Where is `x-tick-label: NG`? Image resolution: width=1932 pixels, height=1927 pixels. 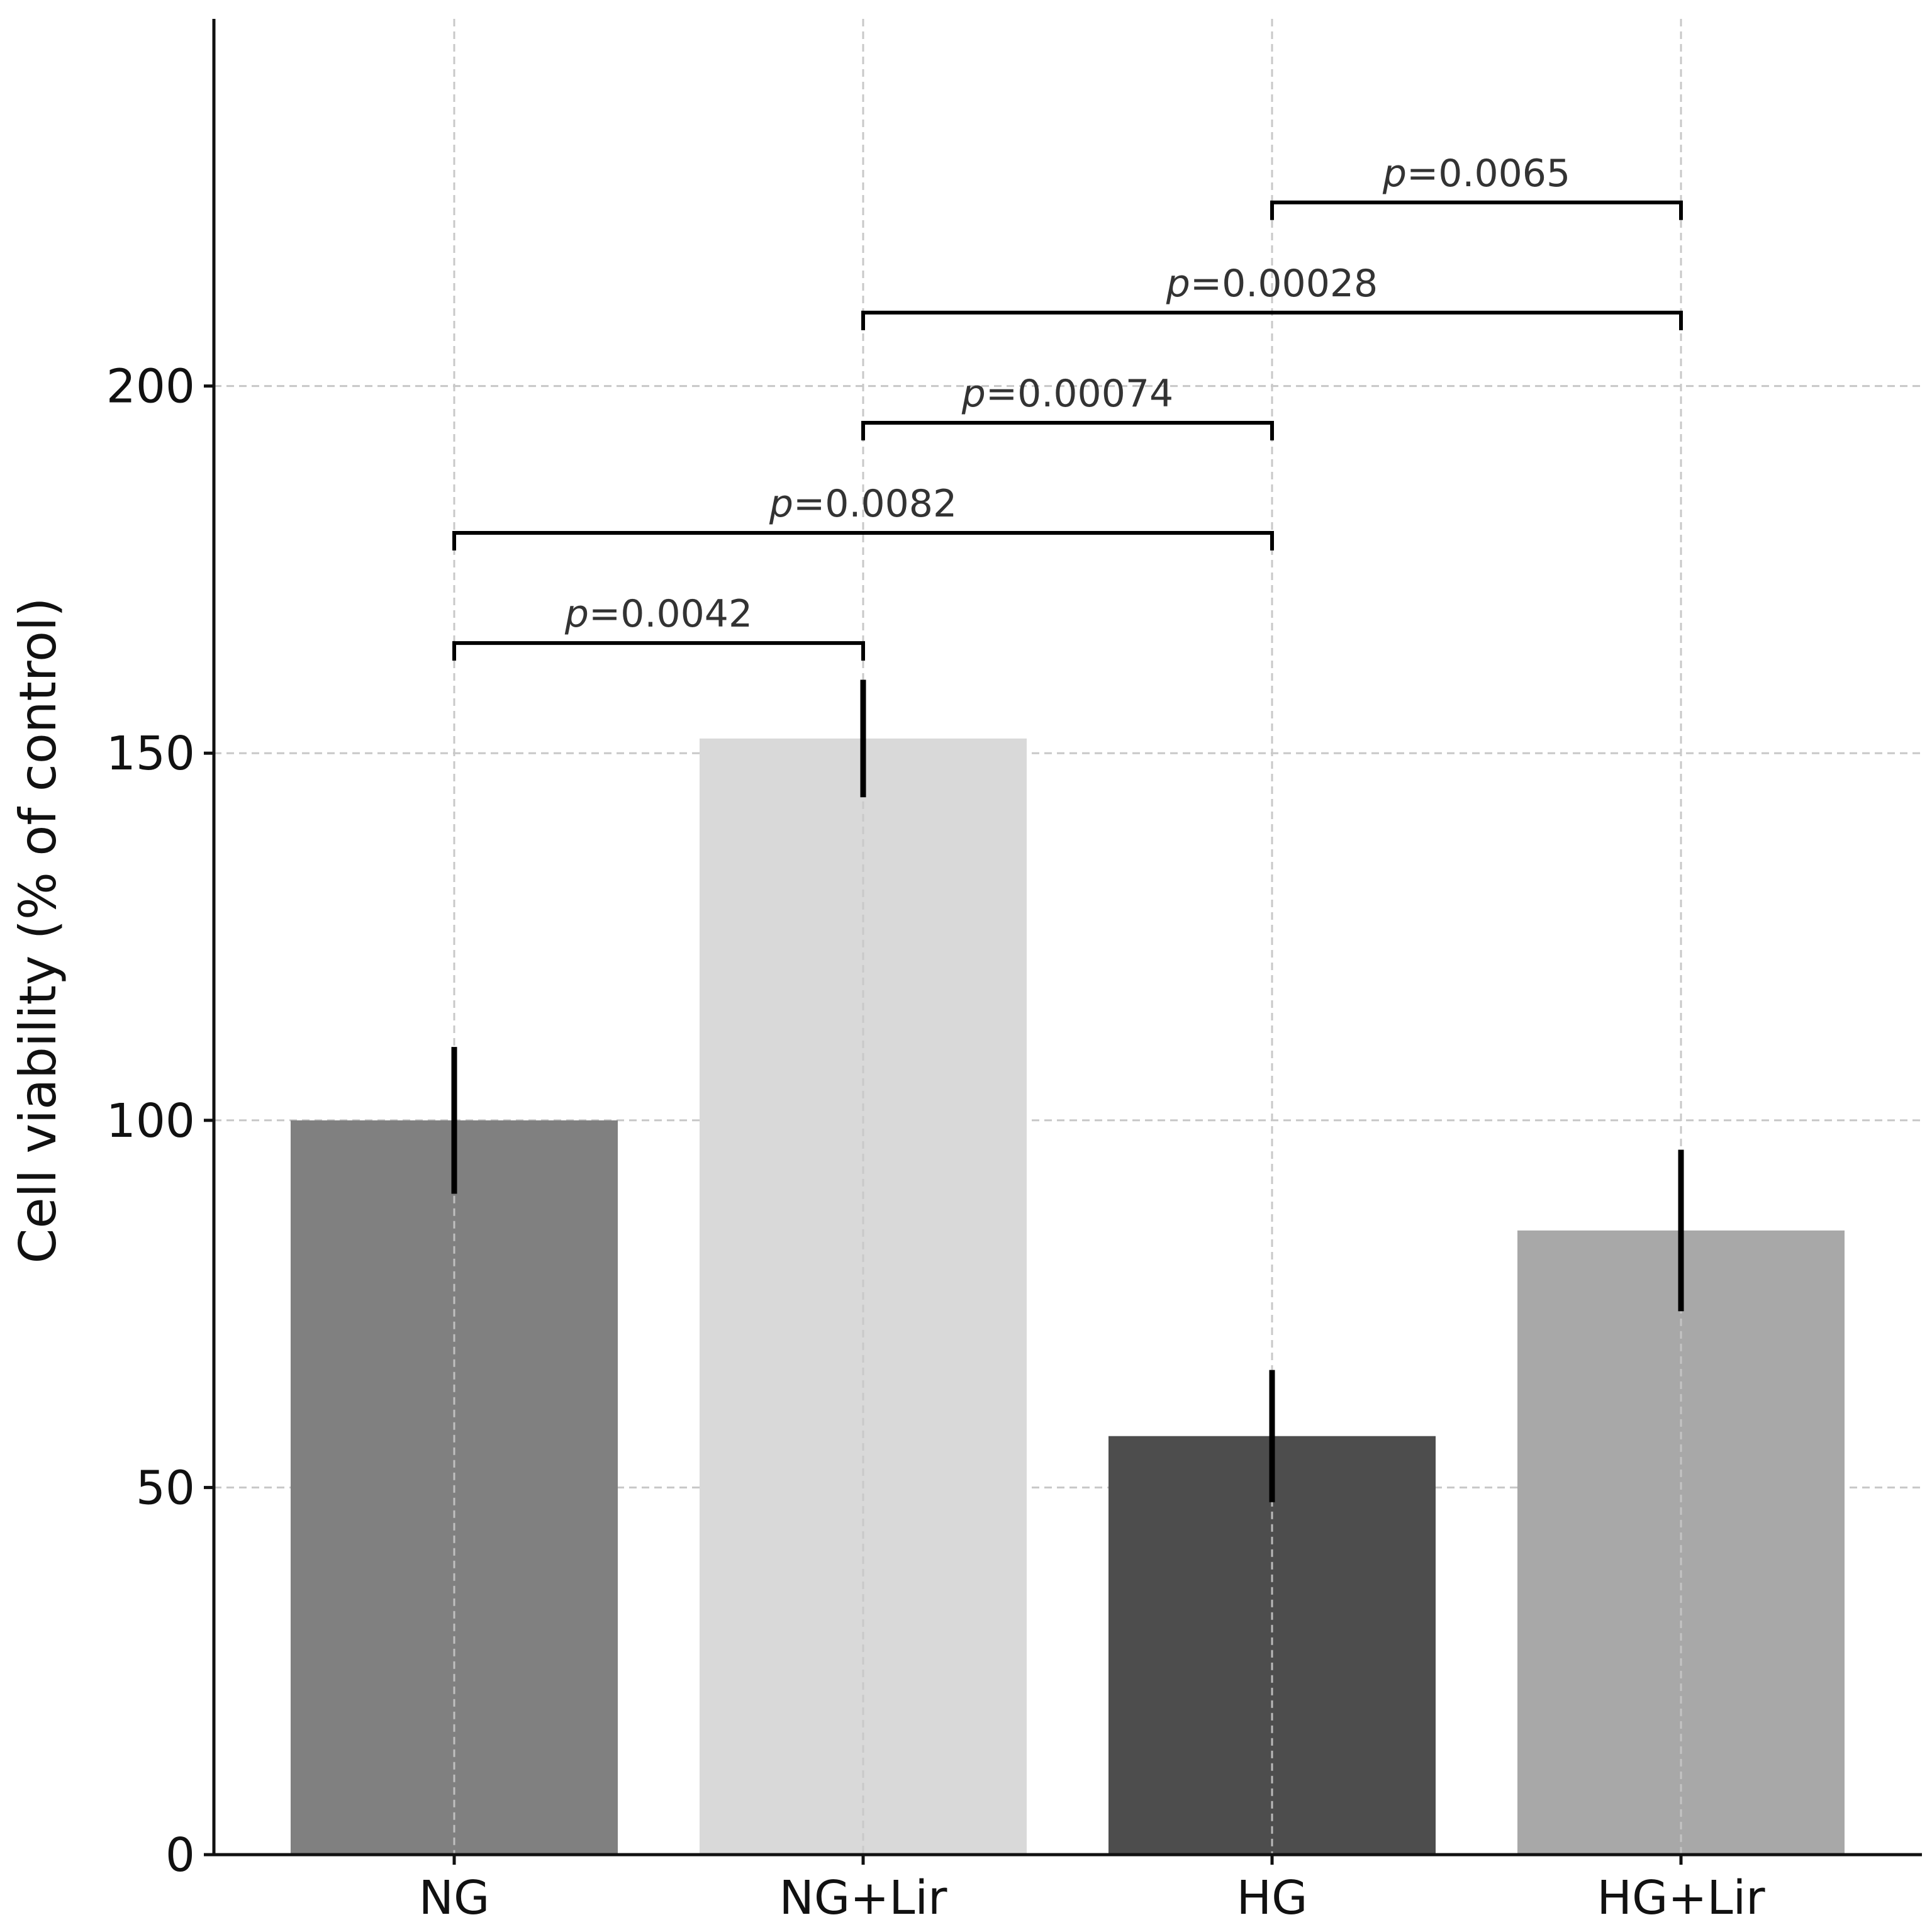
x-tick-label: NG is located at coordinates (454, 1898).